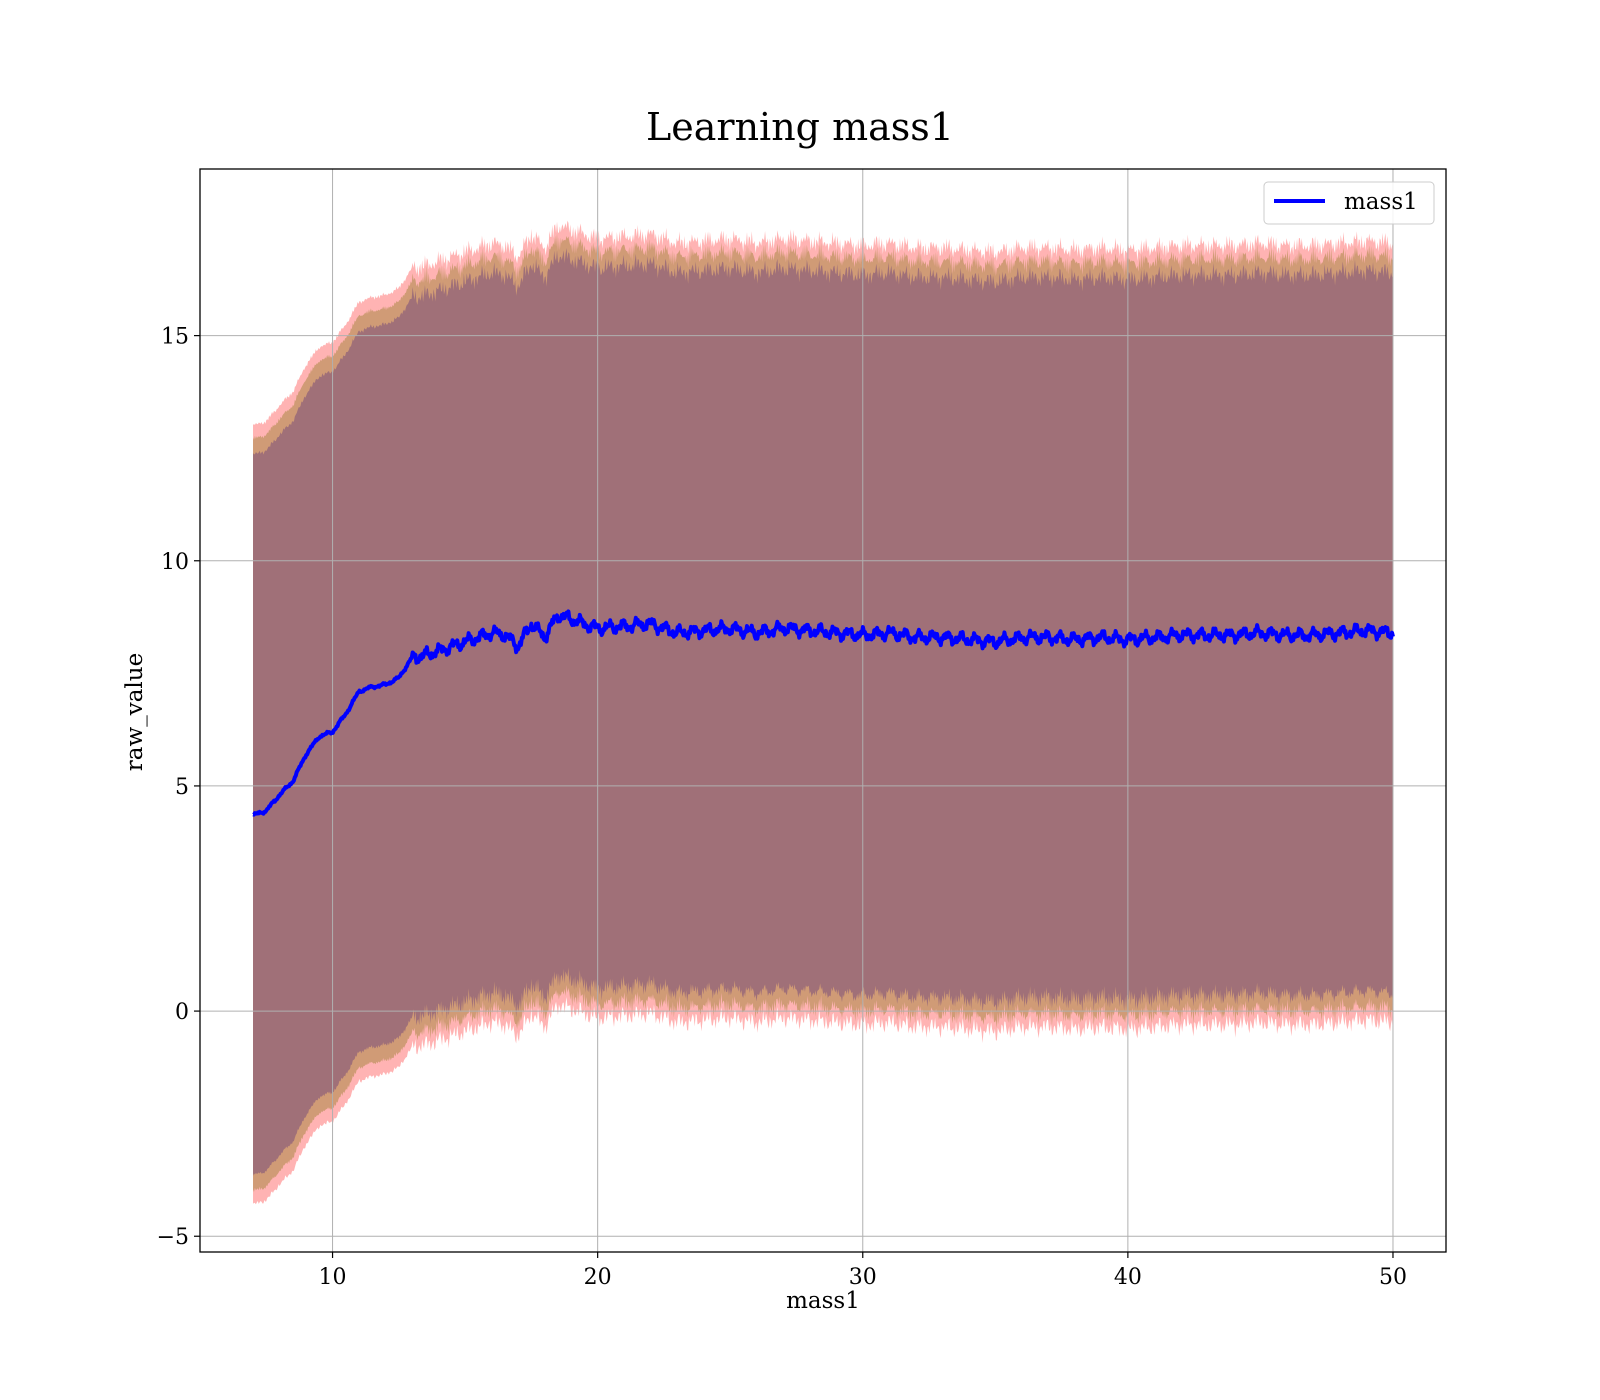 The height and width of the screenshot is (1400, 1600). Describe the element at coordinates (823, 1301) in the screenshot. I see `x-axis-label: mass1` at that location.